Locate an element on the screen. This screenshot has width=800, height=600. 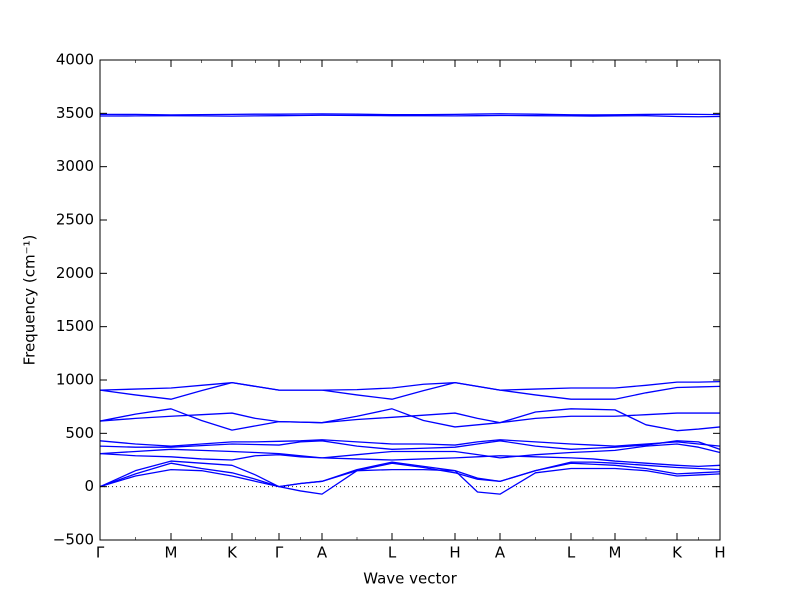
y-tick-label: −500 is located at coordinates (73, 540).